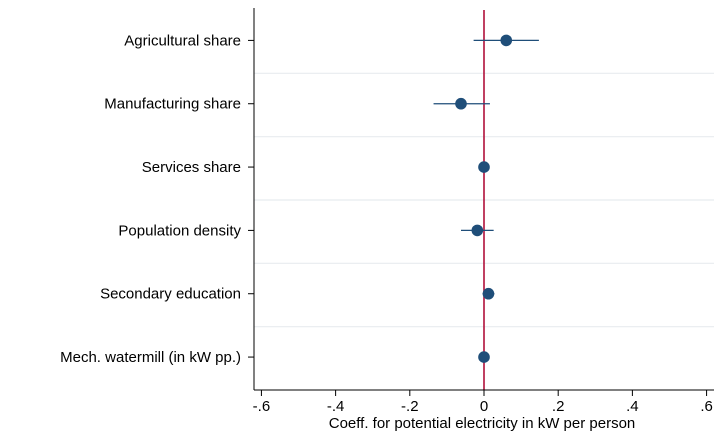  What do you see at coordinates (410, 406) in the screenshot?
I see `x-tick-label: -.2` at bounding box center [410, 406].